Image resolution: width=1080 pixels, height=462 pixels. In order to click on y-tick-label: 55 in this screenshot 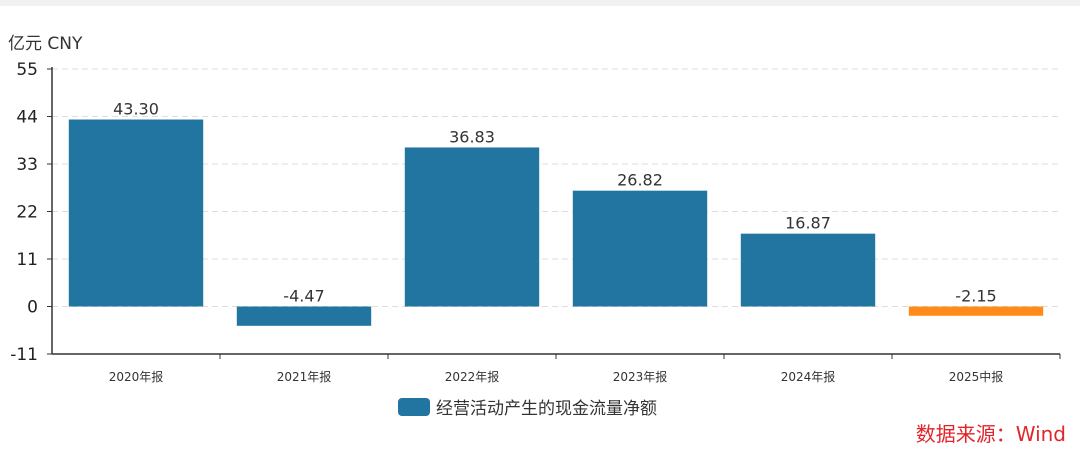, I will do `click(27, 70)`.